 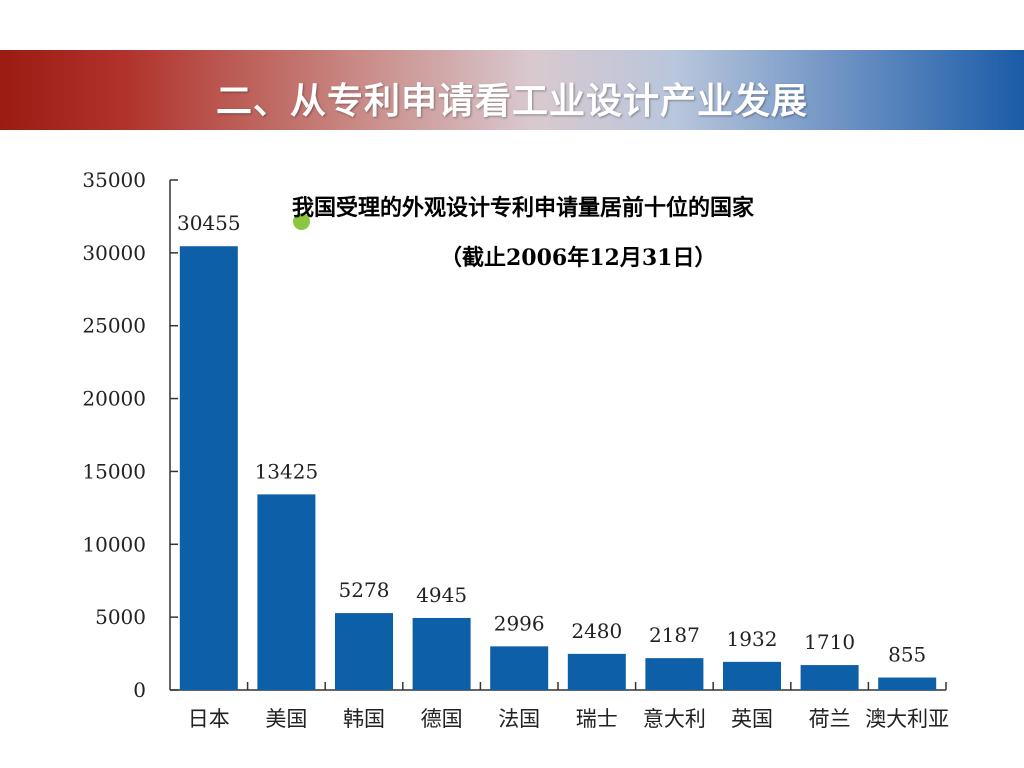 I want to click on page-title: 二、从专利申请看工业设计产业发展, so click(x=511, y=101).